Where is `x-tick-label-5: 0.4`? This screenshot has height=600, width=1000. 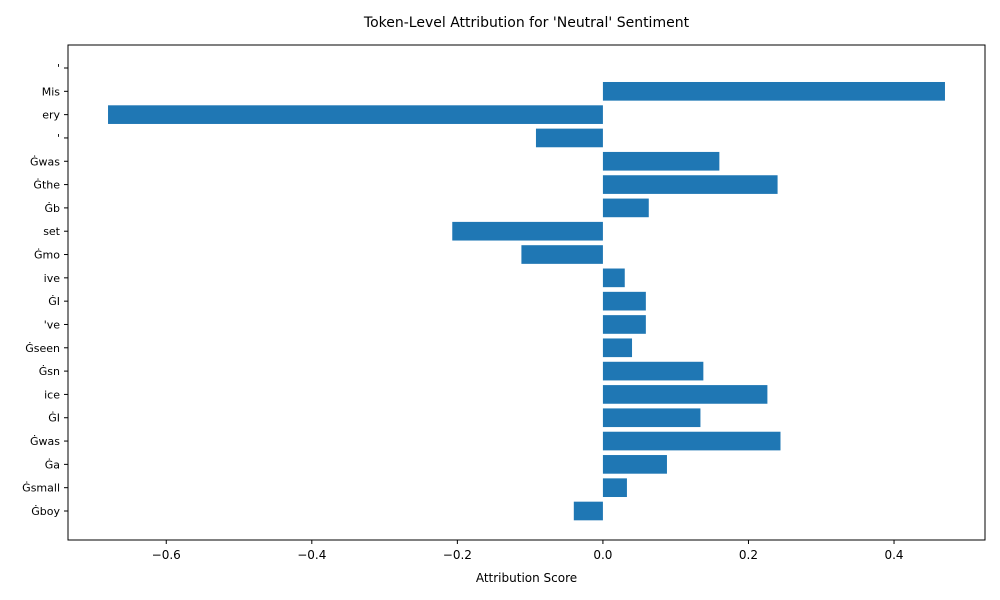
x-tick-label-5: 0.4 is located at coordinates (893, 555).